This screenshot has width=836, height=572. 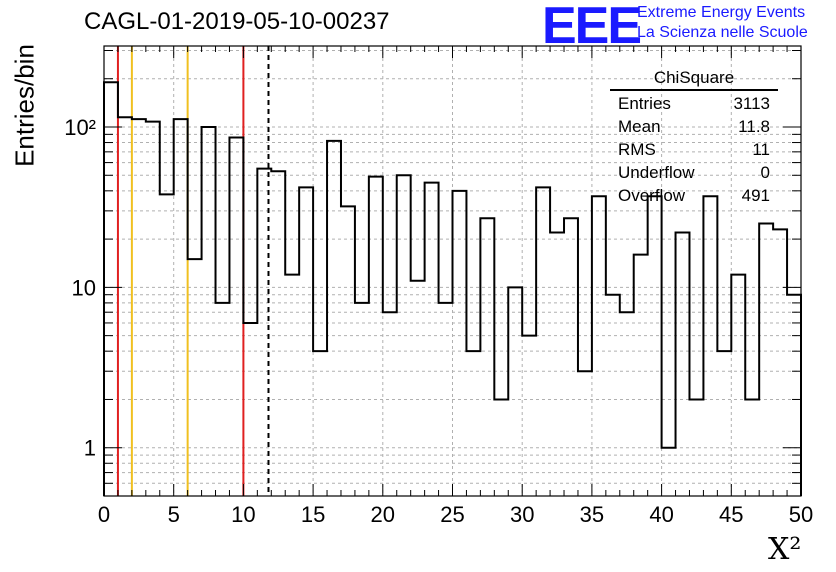 I want to click on stats-label: Underflow, so click(x=656, y=172).